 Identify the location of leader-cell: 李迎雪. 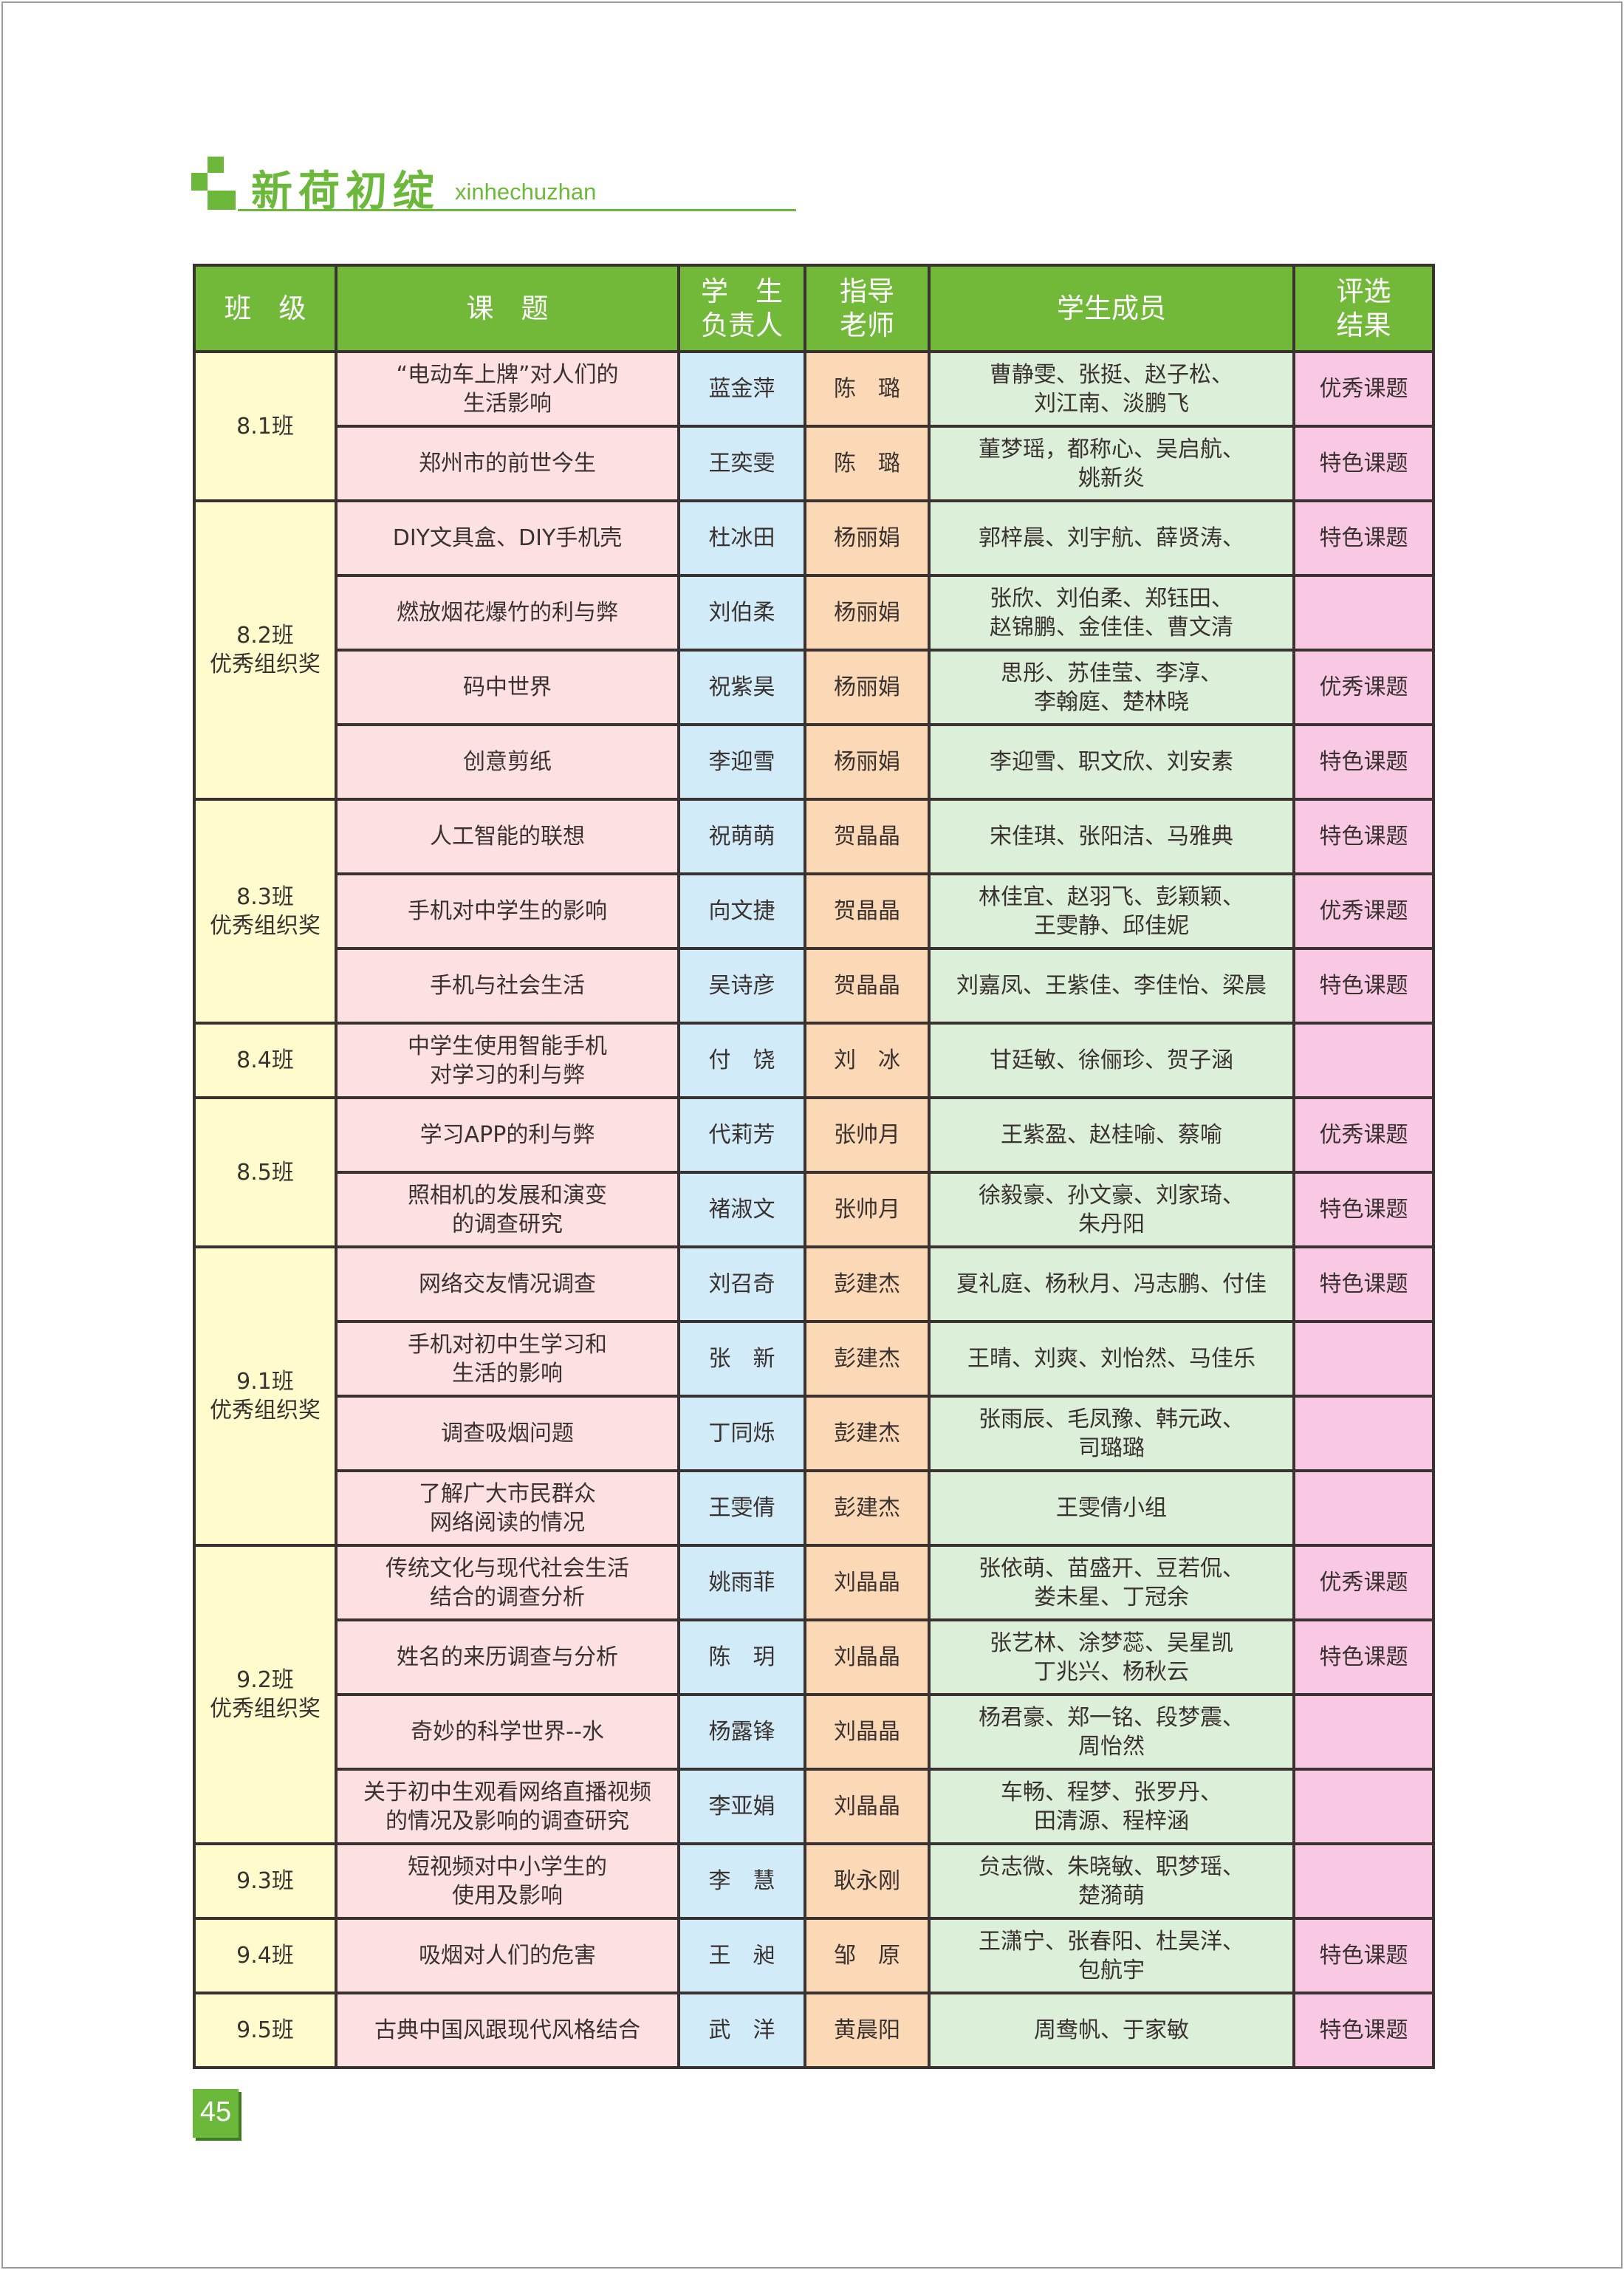
(741, 762).